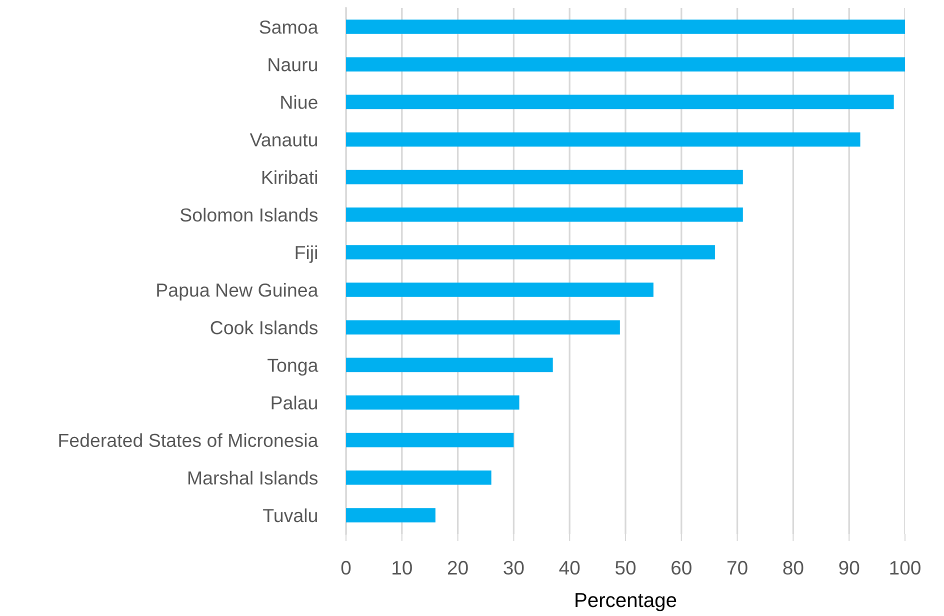 The height and width of the screenshot is (616, 944). What do you see at coordinates (292, 65) in the screenshot?
I see `y-tick-label: Nauru` at bounding box center [292, 65].